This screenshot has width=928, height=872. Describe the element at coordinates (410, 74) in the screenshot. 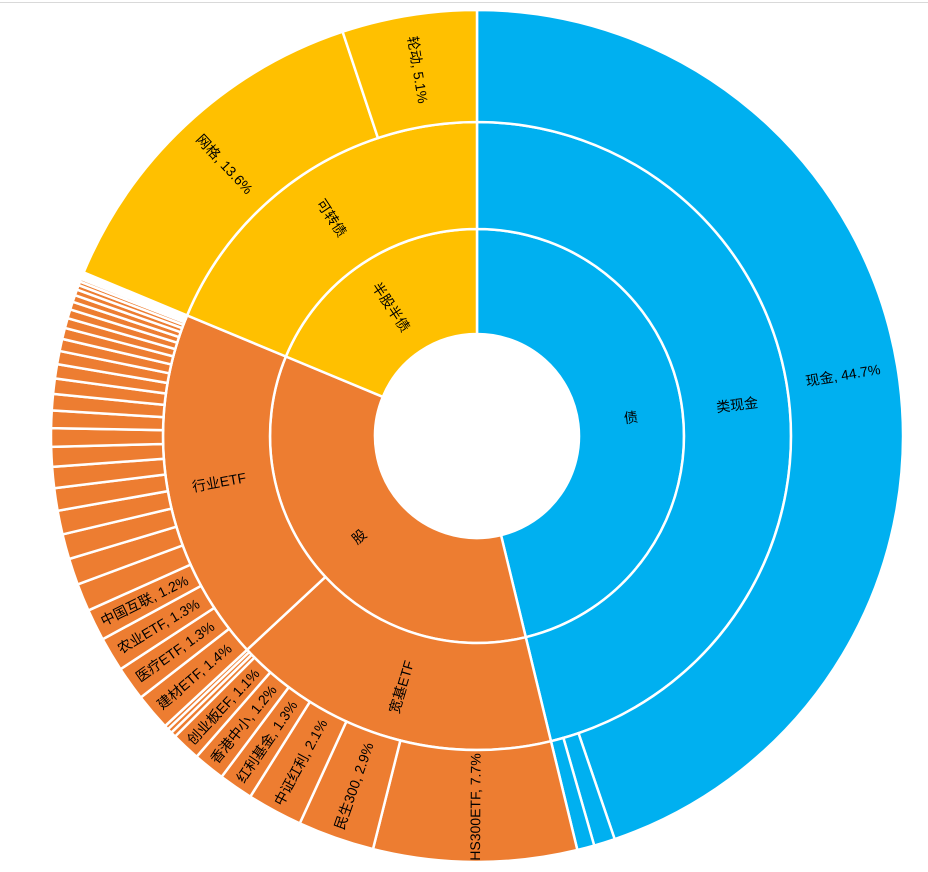

I see `slice-轮动` at that location.